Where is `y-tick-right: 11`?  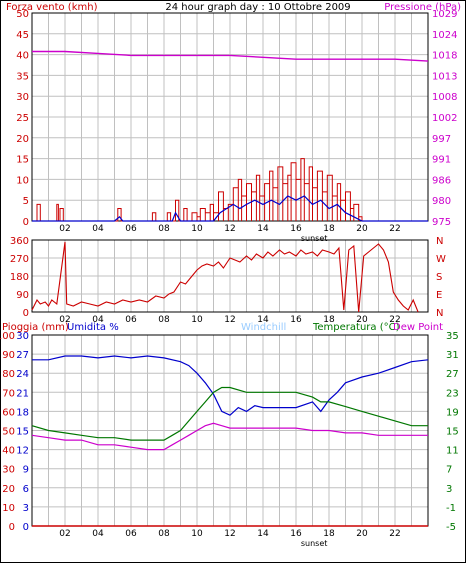
y-tick-right: 11 is located at coordinates (452, 451).